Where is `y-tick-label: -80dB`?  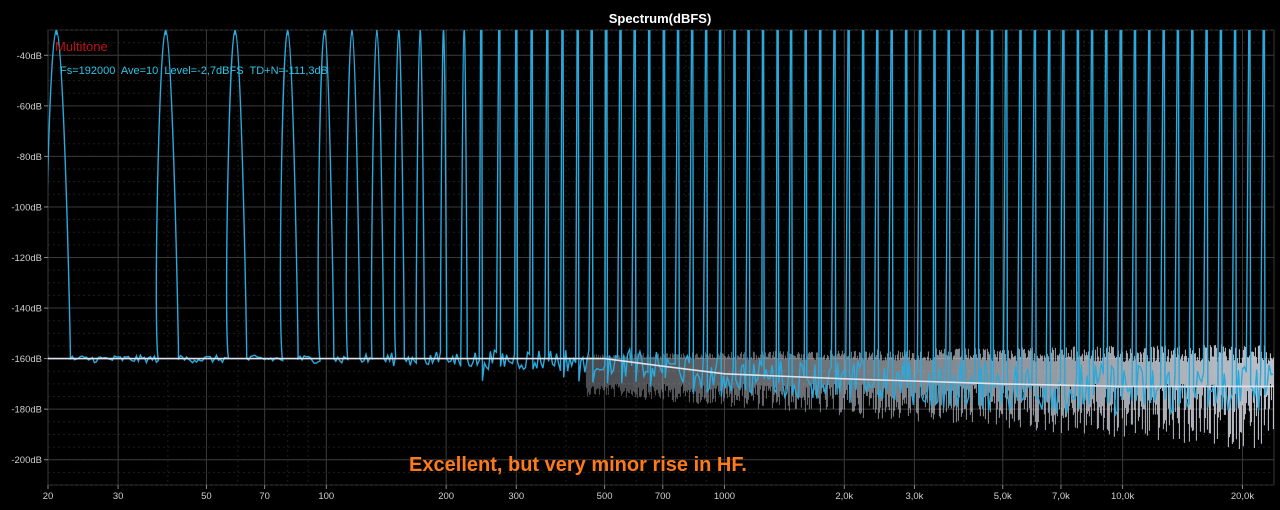 y-tick-label: -80dB is located at coordinates (29, 157).